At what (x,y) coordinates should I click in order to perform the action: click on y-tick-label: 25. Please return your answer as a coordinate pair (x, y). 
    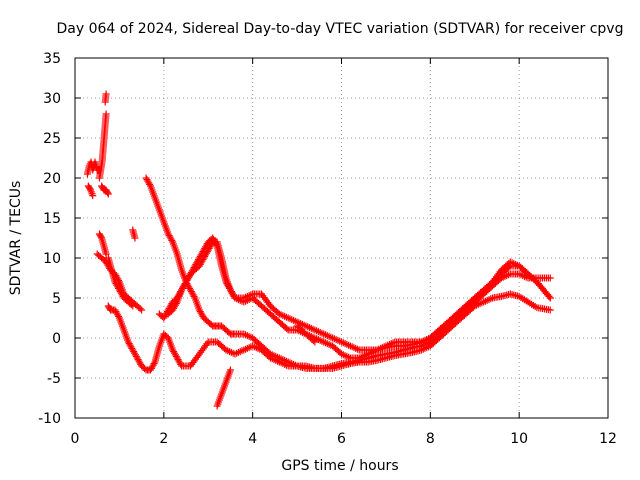
    Looking at the image, I should click on (52, 139).